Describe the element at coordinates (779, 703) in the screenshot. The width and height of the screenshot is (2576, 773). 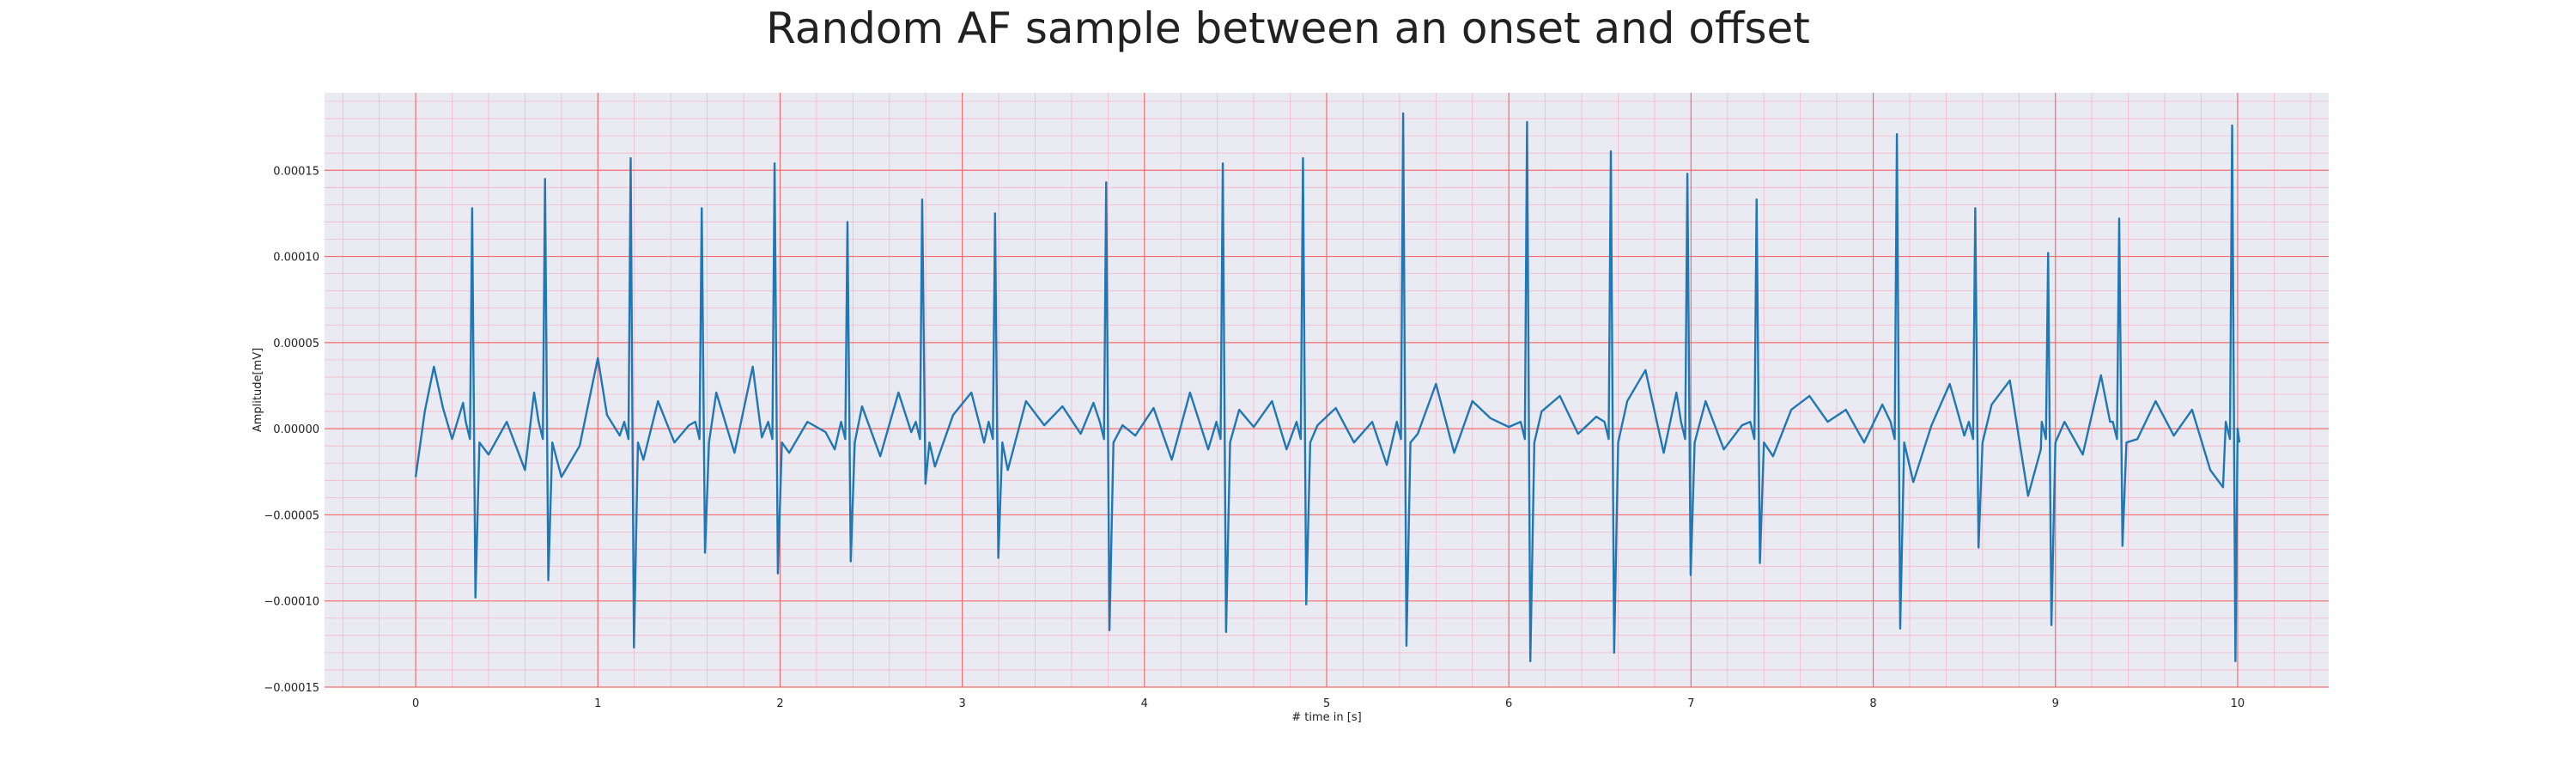
I see `x-tick-label: 2` at that location.